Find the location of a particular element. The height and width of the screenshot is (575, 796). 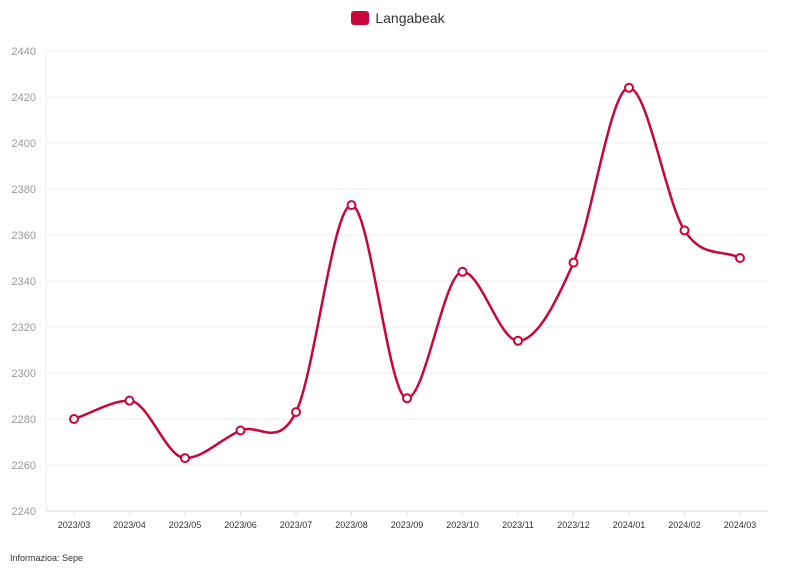

y-tick-label: 2400 is located at coordinates (24, 144).